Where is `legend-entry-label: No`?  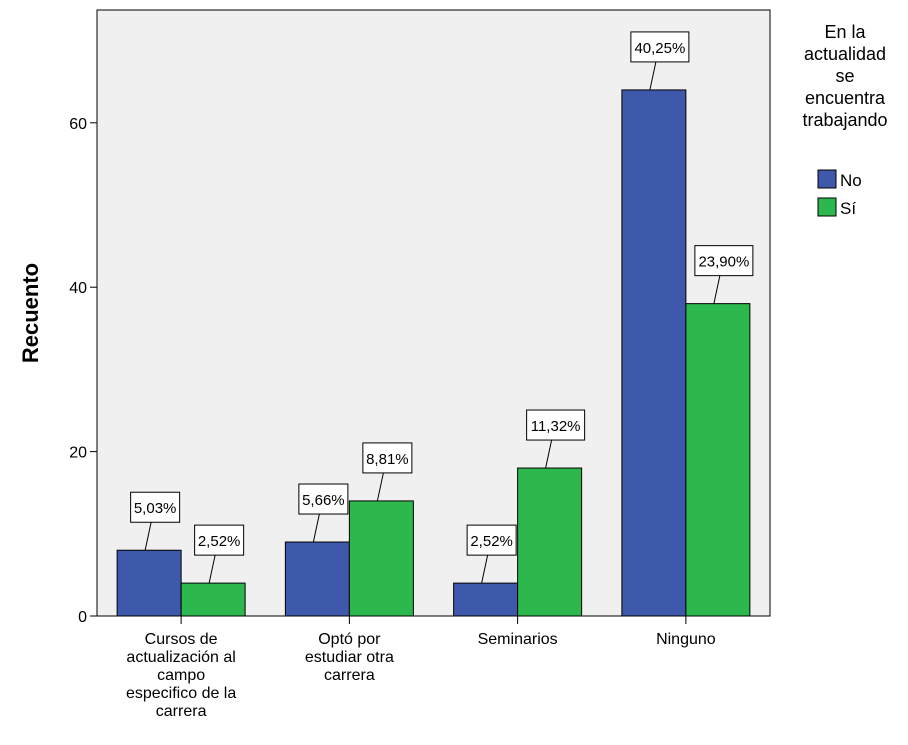 legend-entry-label: No is located at coordinates (851, 180).